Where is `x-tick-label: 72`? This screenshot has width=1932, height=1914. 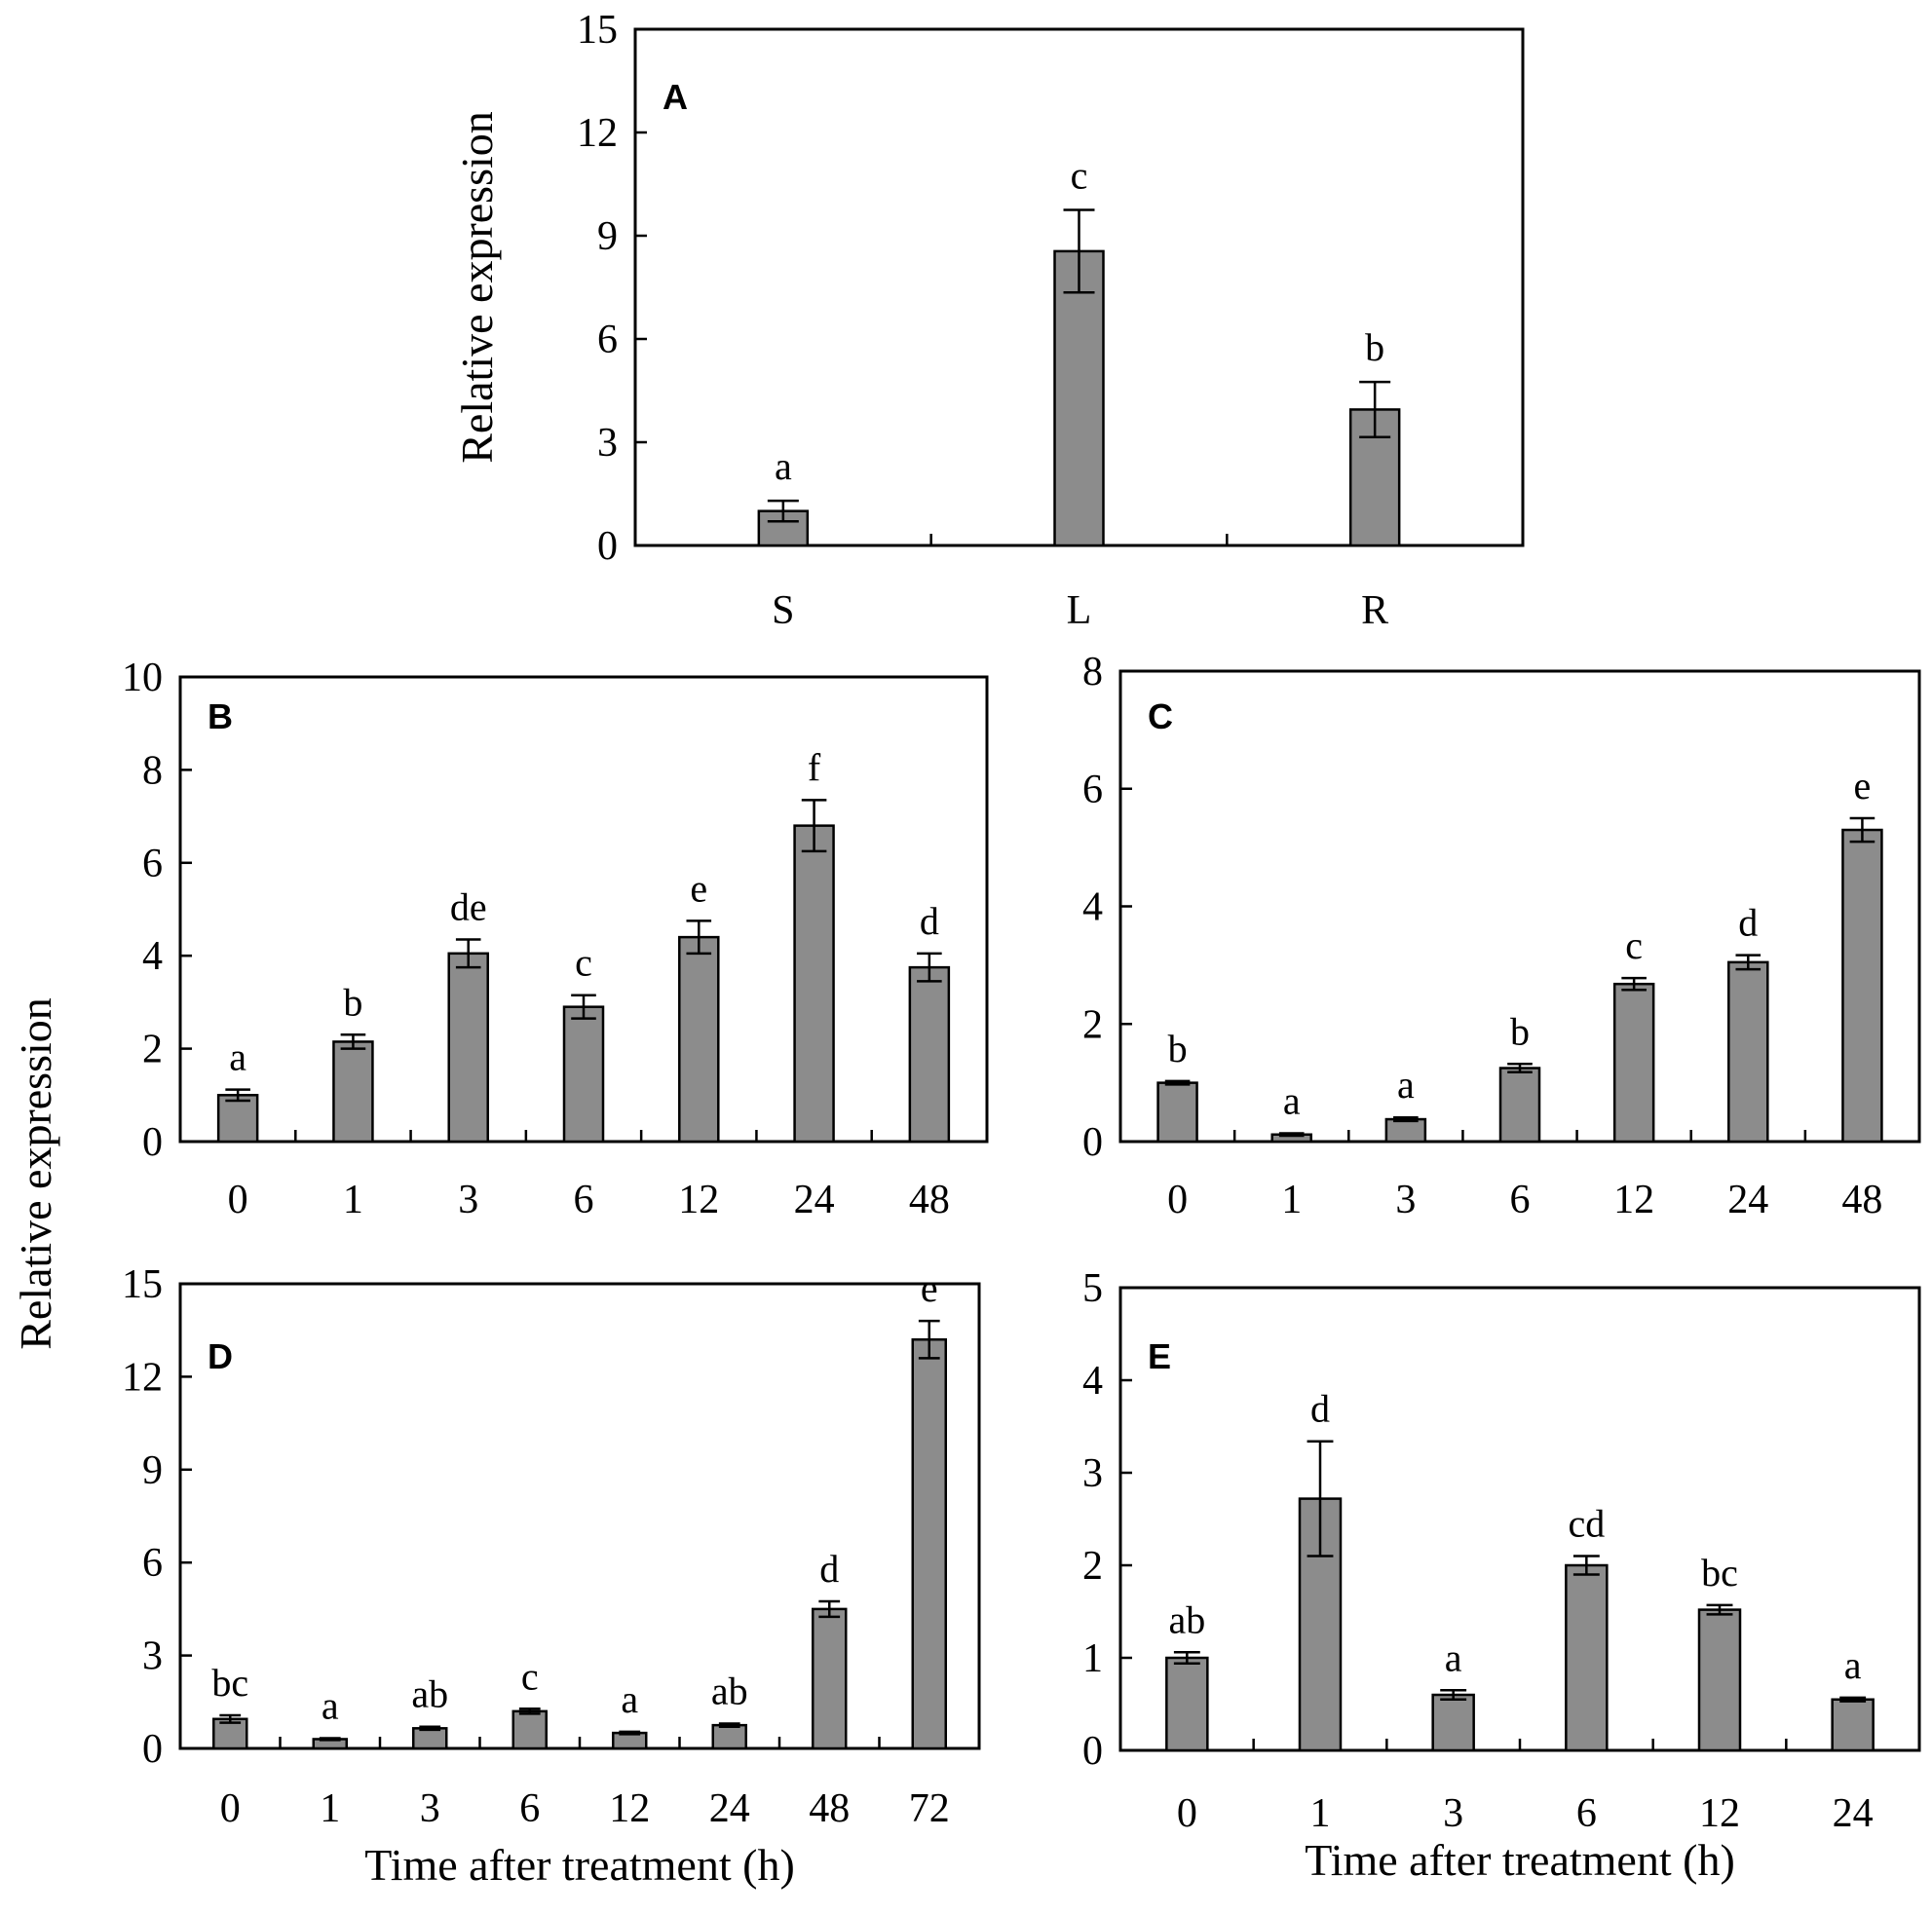 x-tick-label: 72 is located at coordinates (929, 1809).